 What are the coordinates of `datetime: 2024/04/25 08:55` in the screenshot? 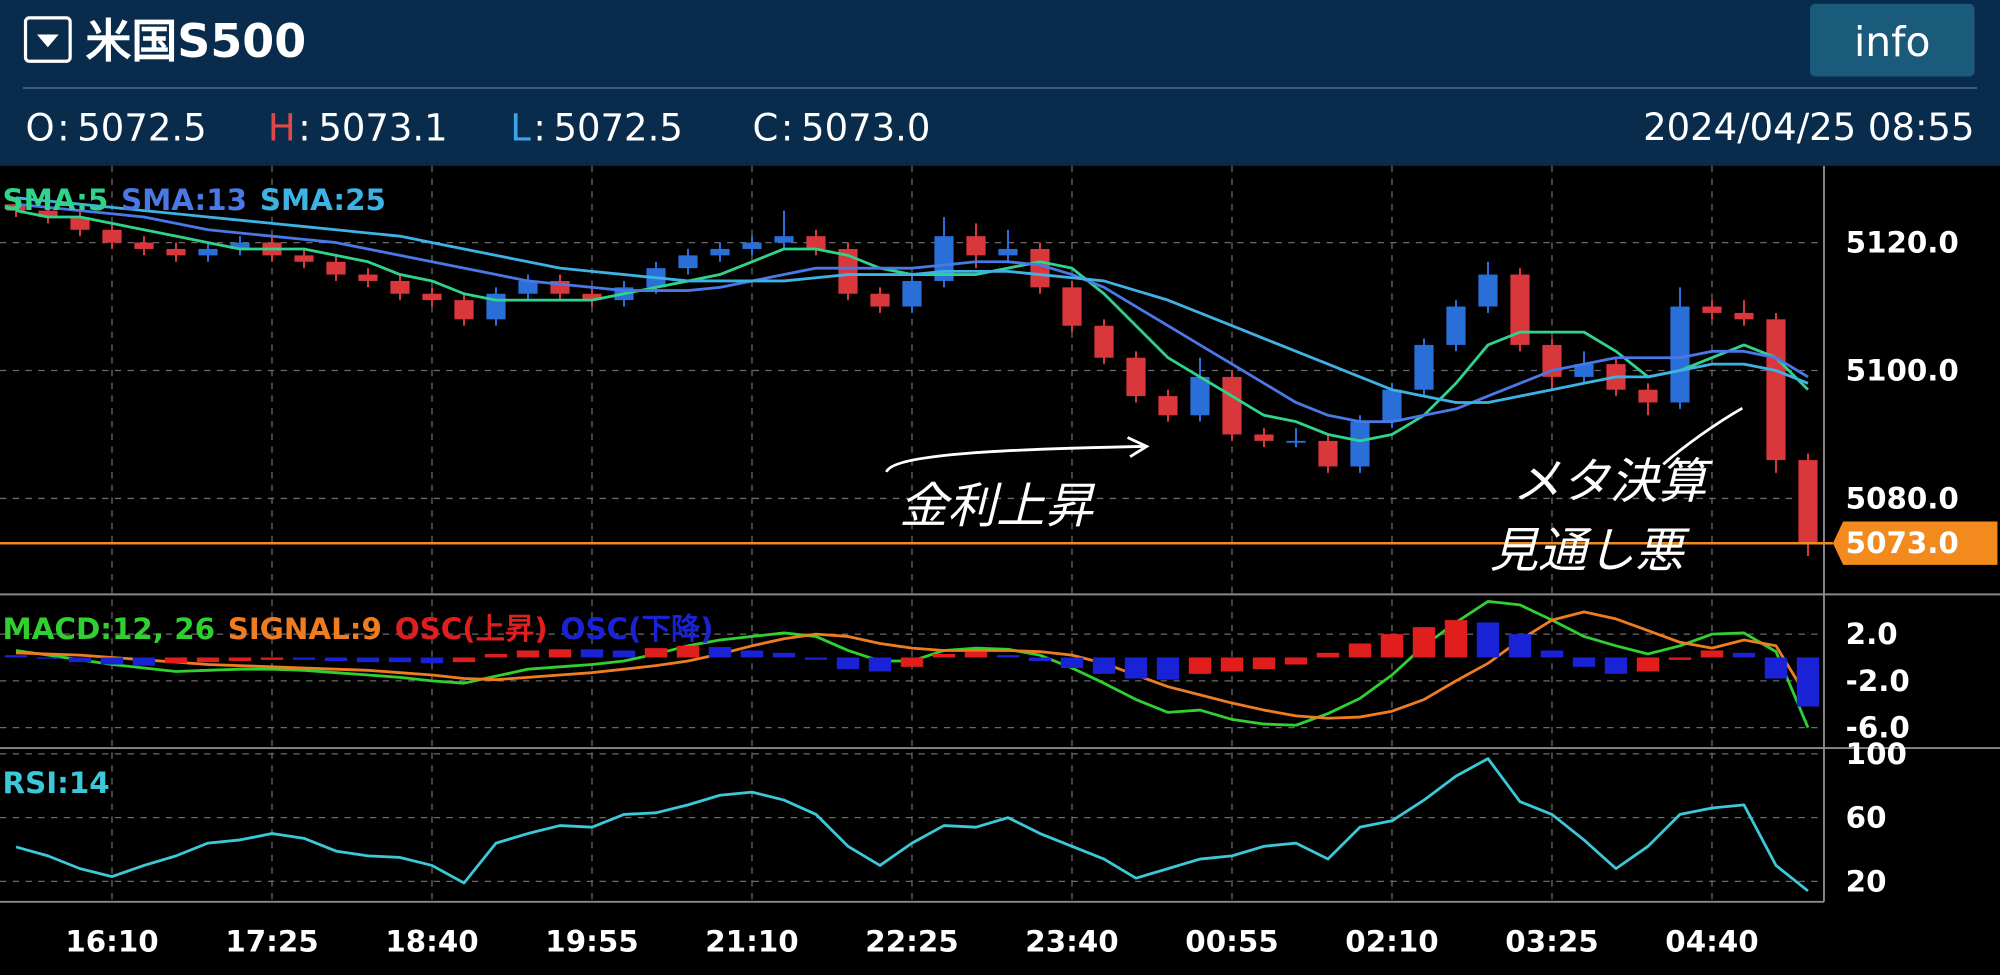 It's located at (1808, 127).